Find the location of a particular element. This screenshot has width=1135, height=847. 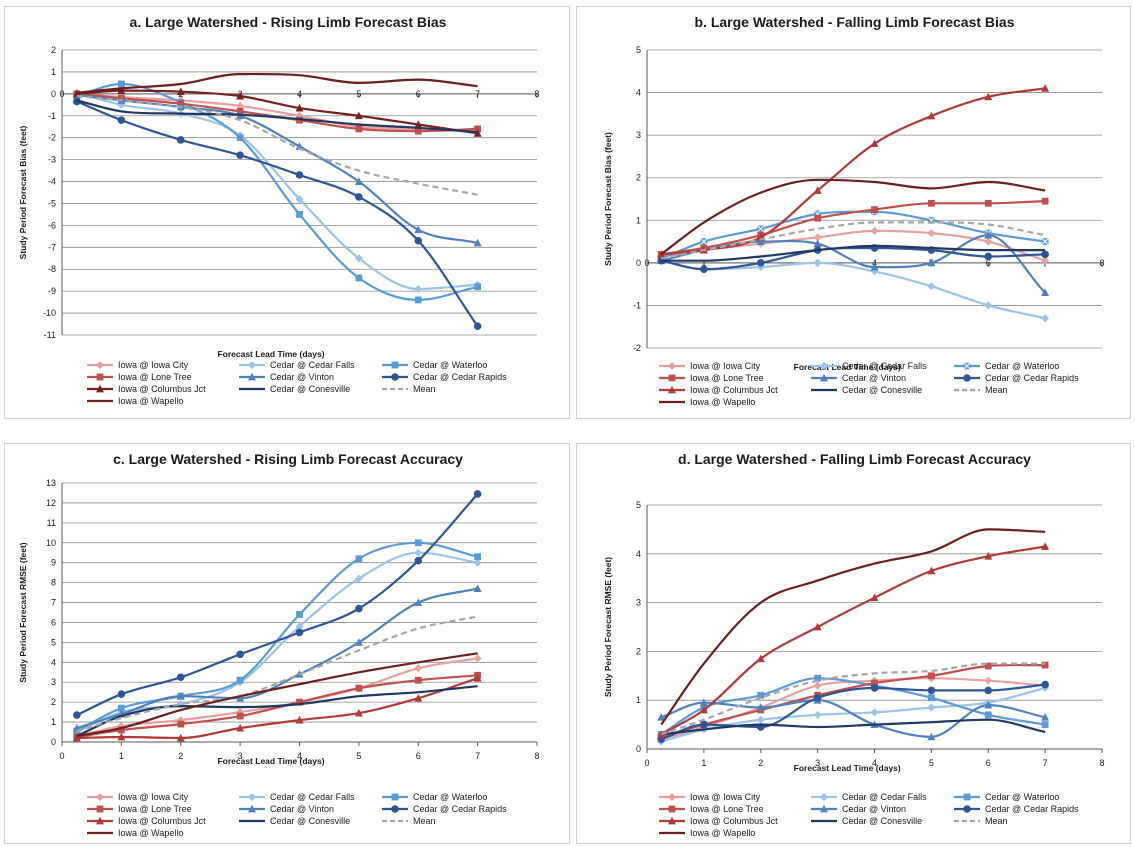

legend-item: Iowa @ Lone Tree is located at coordinates (711, 809).